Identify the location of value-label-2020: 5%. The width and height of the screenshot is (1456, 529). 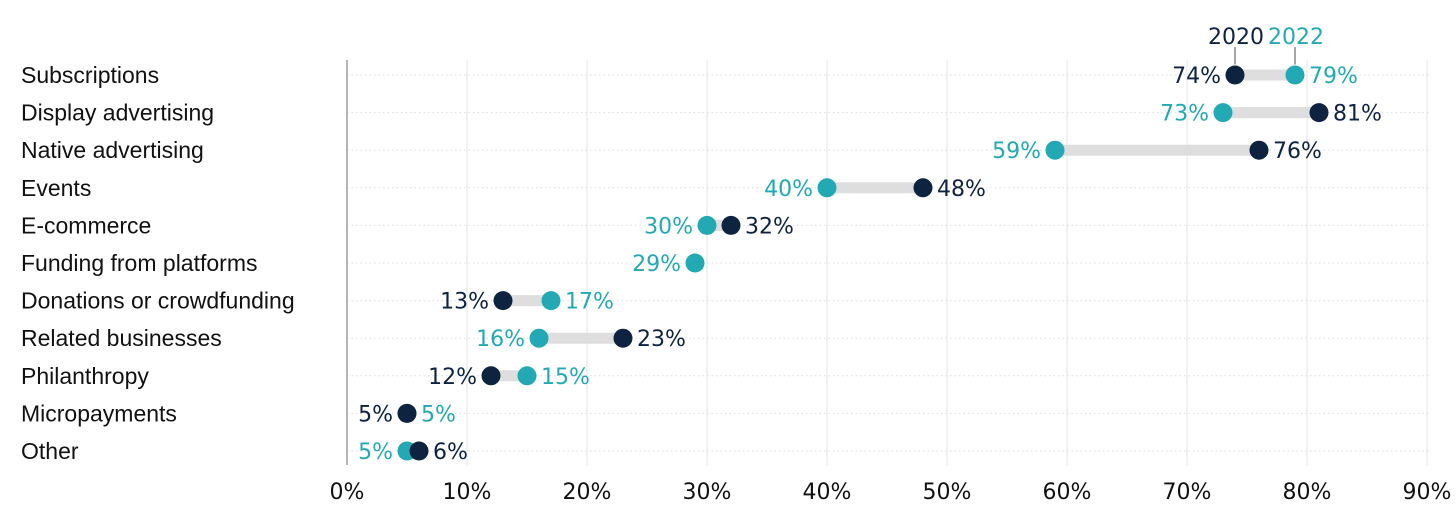
(375, 414).